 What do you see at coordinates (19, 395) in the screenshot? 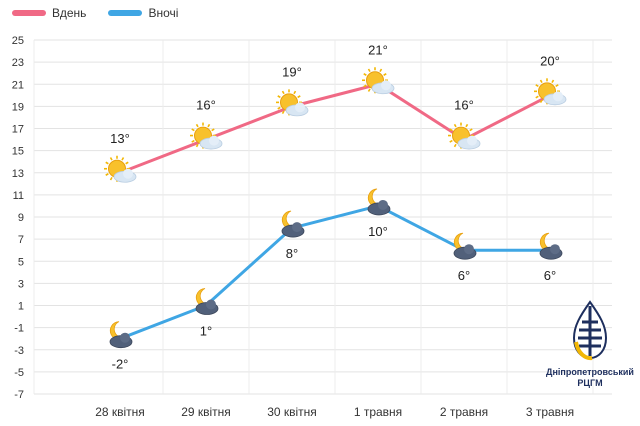
I see `y-tick-label: -7` at bounding box center [19, 395].